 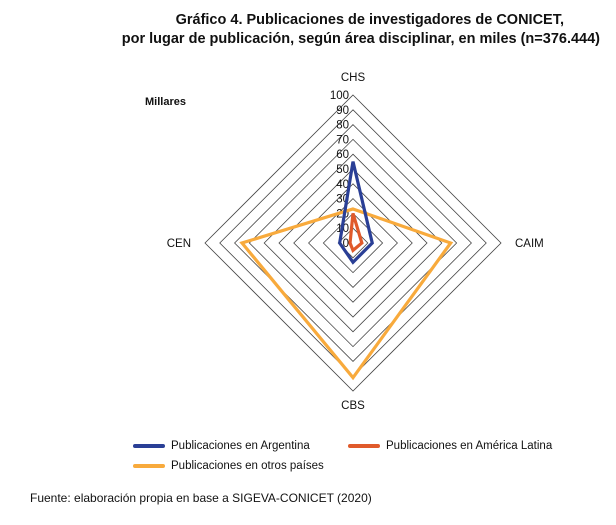 I want to click on tick-label: 50, so click(x=342, y=170).